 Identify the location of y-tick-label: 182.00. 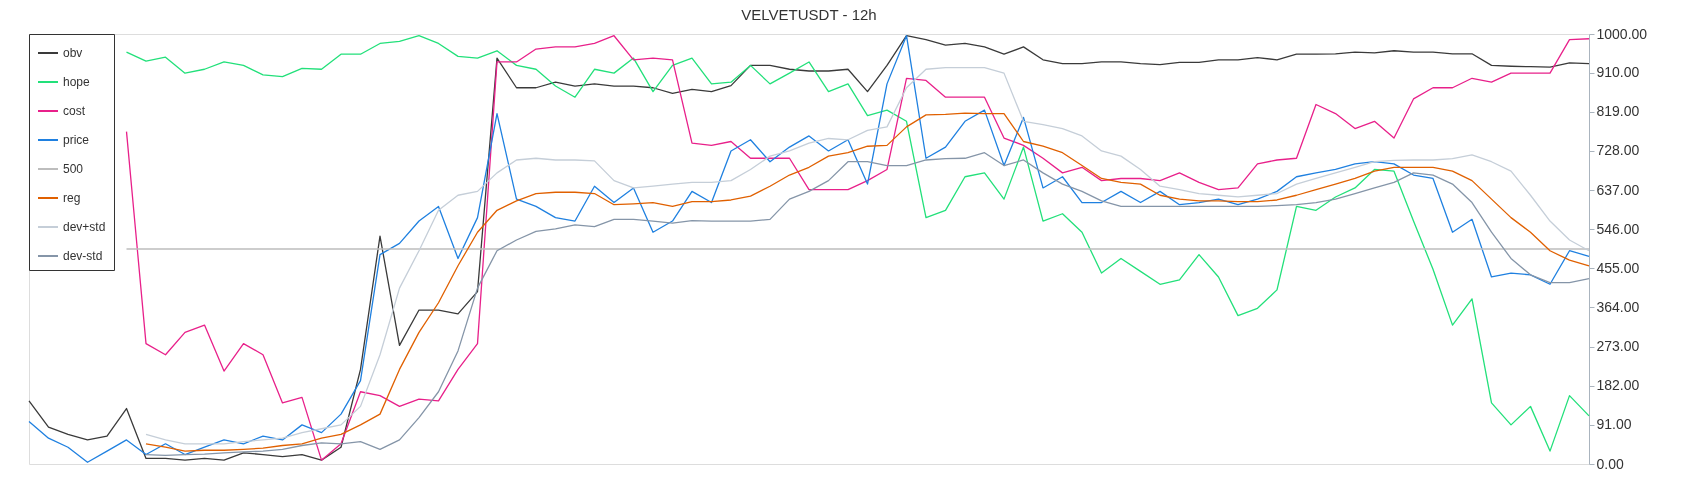
(1618, 385).